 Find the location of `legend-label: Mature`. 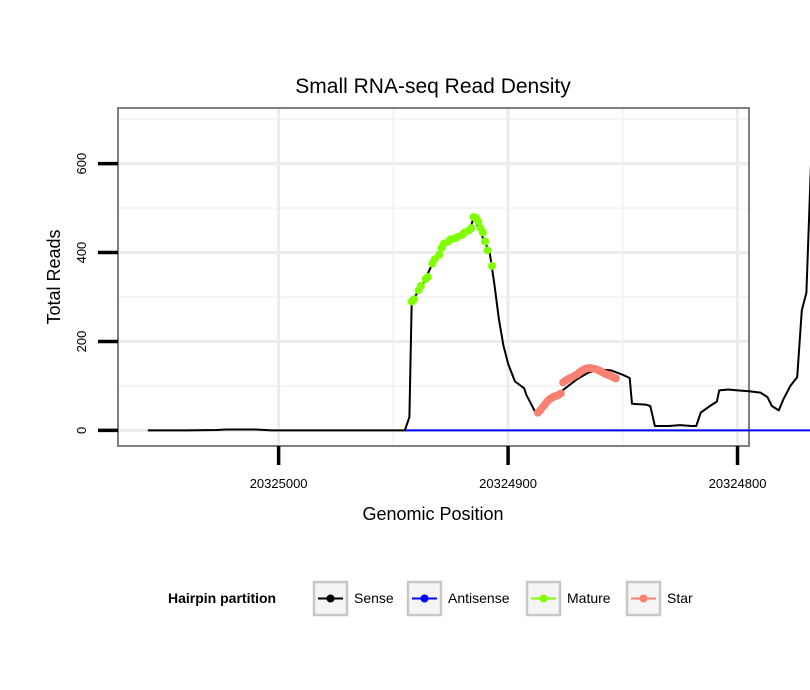

legend-label: Mature is located at coordinates (589, 598).